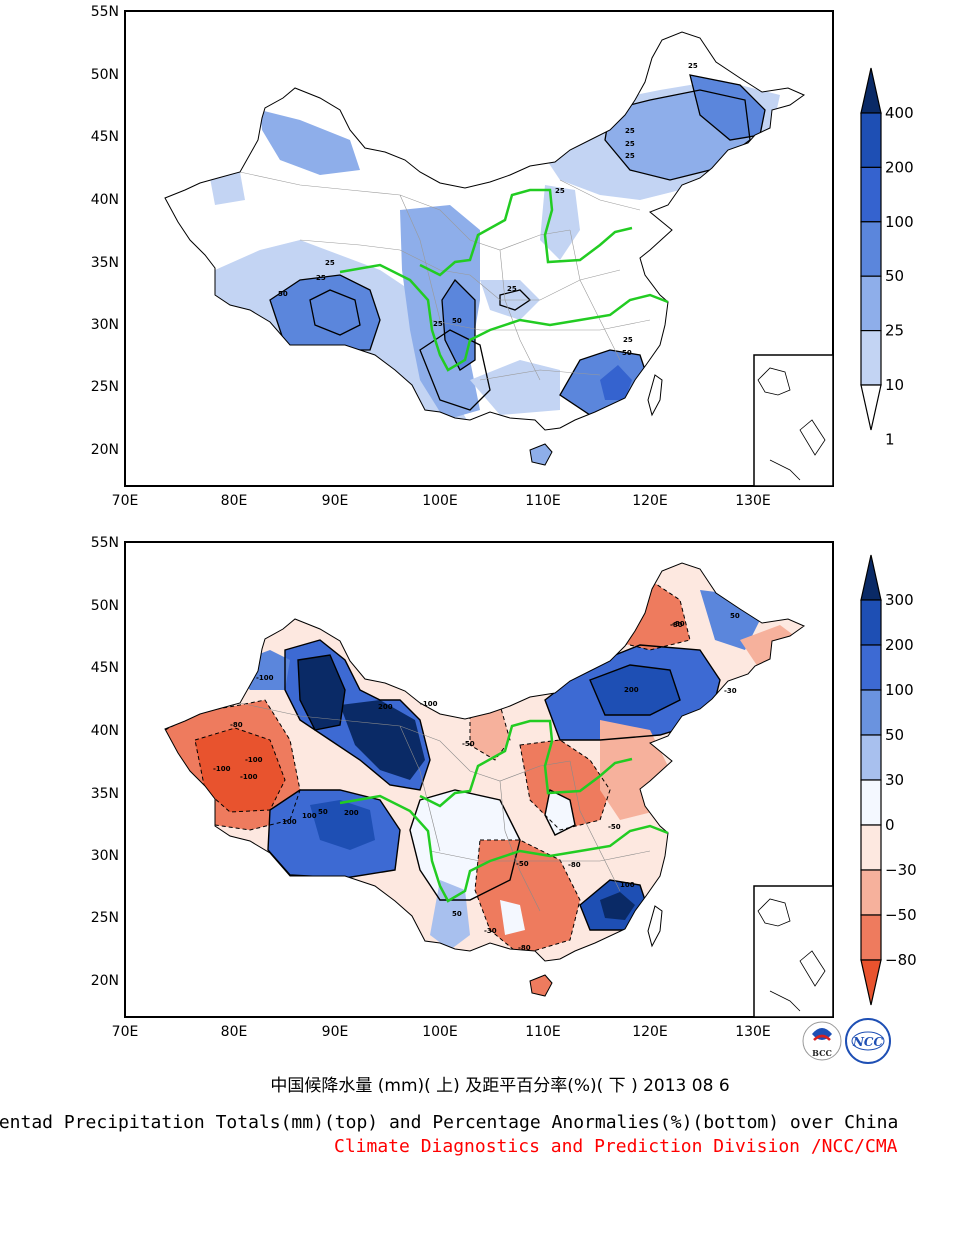  What do you see at coordinates (125, 501) in the screenshot?
I see `top-lon-label: 70E` at bounding box center [125, 501].